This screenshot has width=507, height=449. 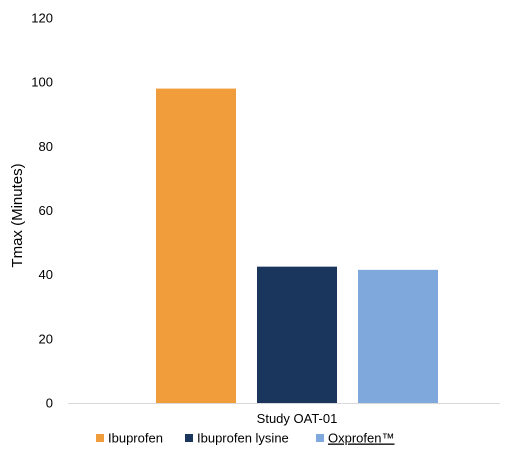 I want to click on bar-ibuprofen-lysine, so click(x=297, y=334).